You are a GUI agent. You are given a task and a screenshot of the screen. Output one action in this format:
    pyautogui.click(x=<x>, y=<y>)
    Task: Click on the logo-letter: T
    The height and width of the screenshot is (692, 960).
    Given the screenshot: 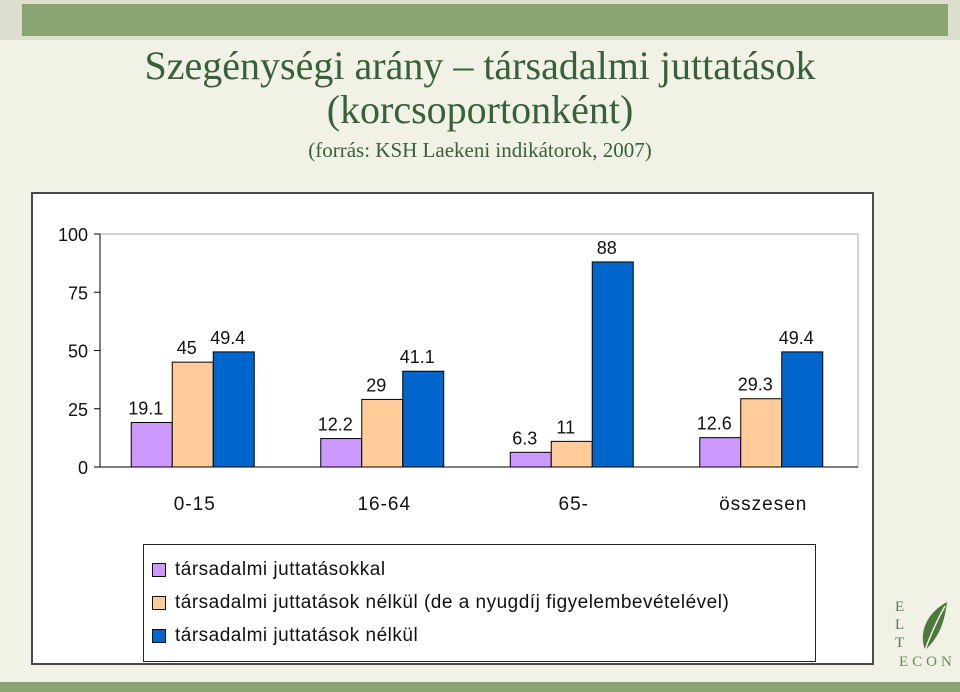 What is the action you would take?
    pyautogui.click(x=900, y=643)
    